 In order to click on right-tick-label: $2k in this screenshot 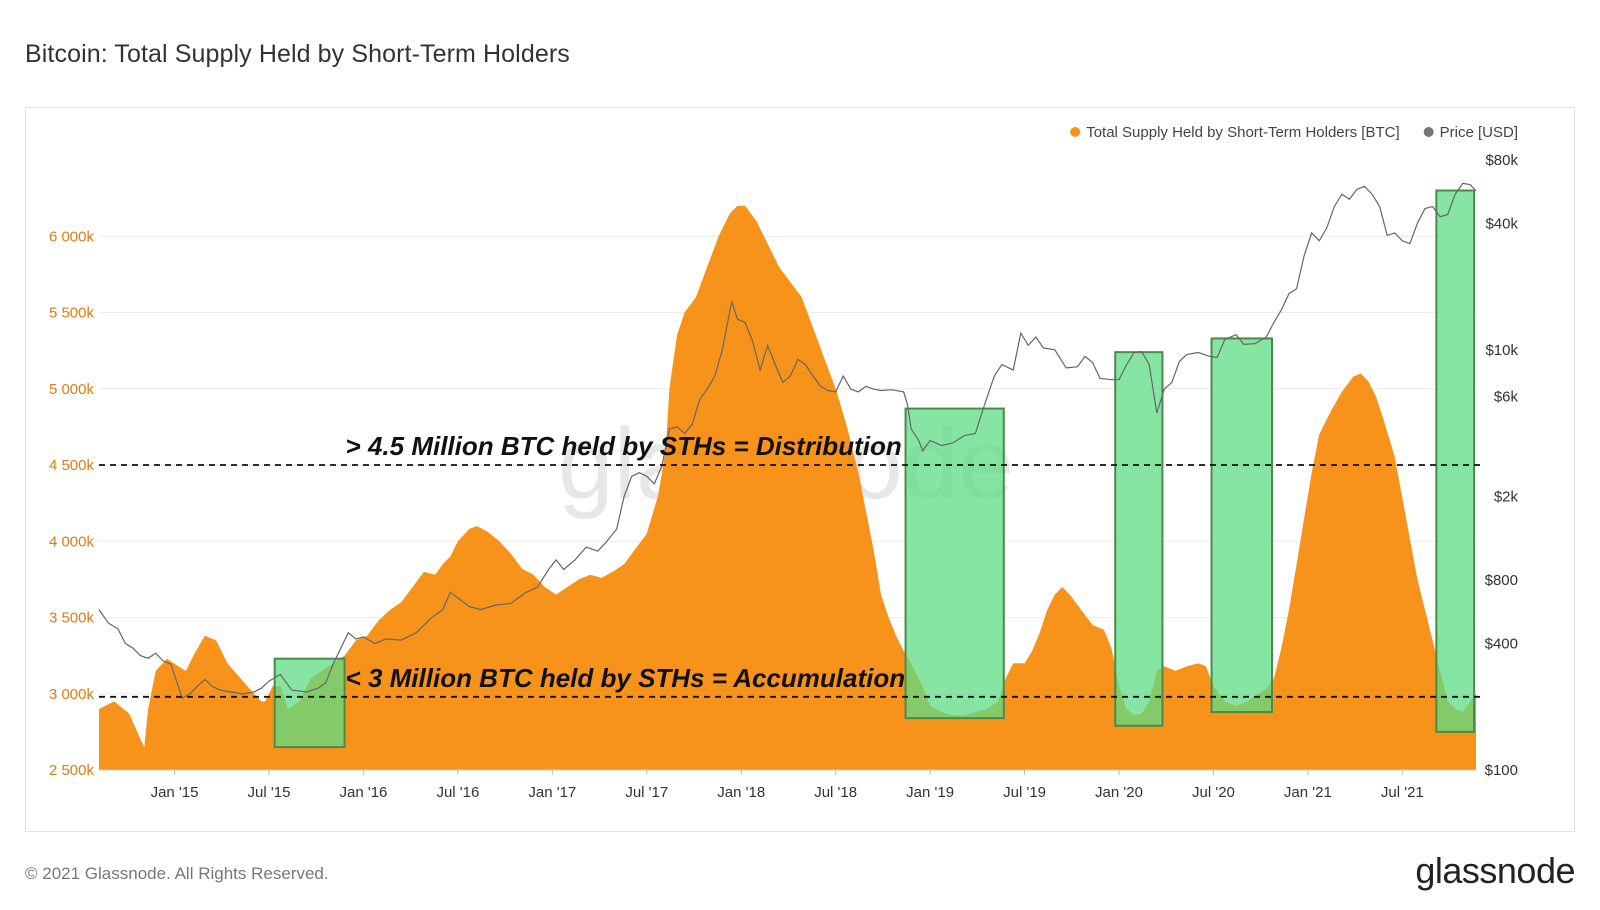, I will do `click(1506, 497)`.